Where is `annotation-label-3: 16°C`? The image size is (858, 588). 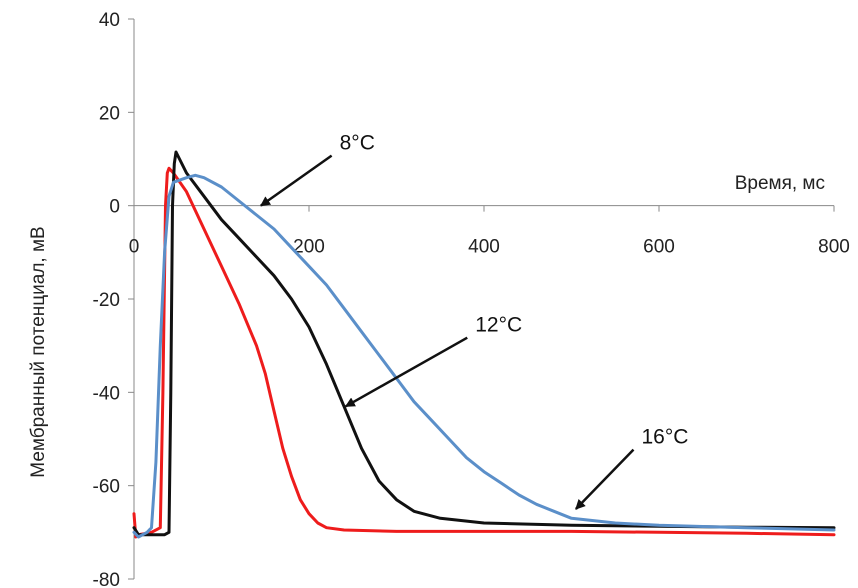
annotation-label-3: 16°C is located at coordinates (665, 437).